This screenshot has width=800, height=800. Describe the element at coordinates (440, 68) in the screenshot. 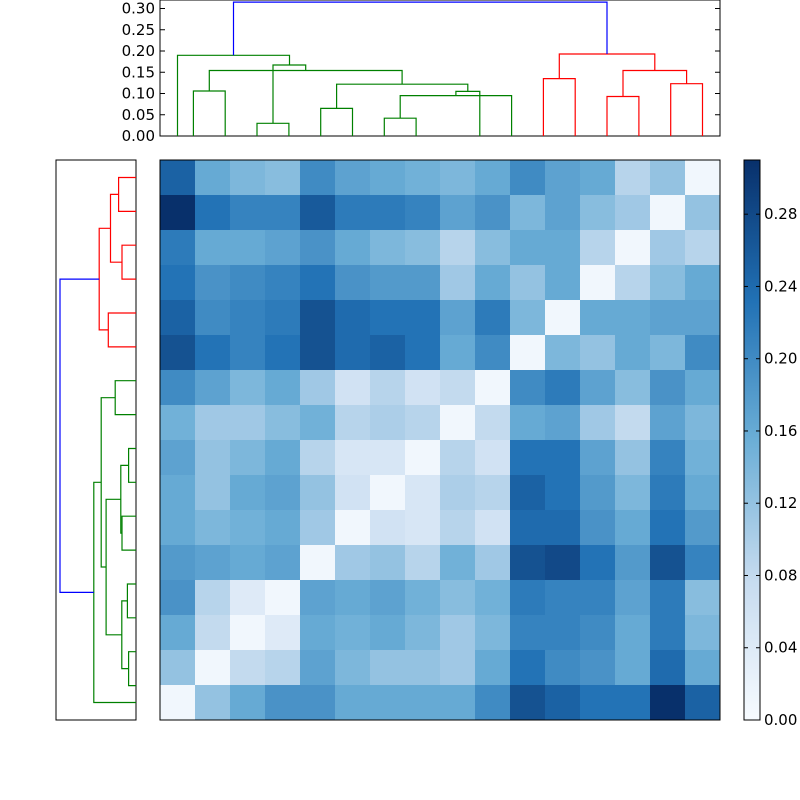

I see `top-dendrogram-frame` at that location.